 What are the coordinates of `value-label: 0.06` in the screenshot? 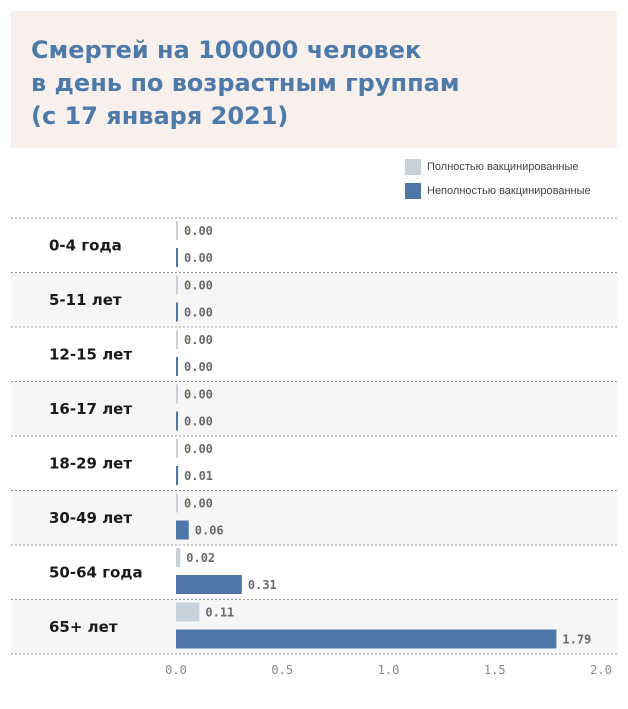 It's located at (209, 531).